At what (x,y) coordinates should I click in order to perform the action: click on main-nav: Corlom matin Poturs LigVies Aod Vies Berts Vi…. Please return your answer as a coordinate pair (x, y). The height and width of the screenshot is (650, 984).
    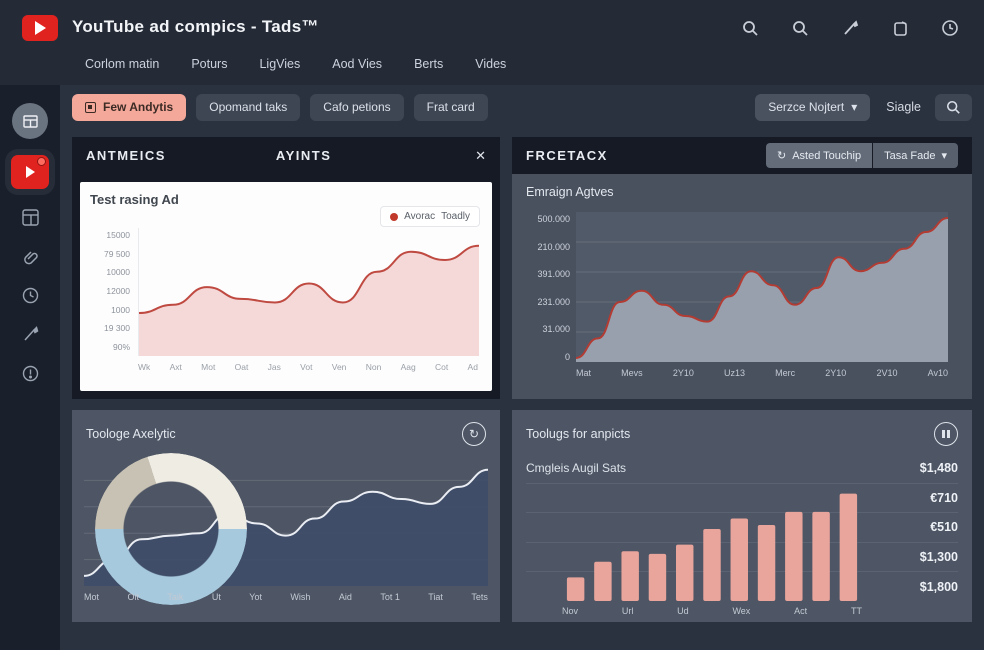
    Looking at the image, I should click on (295, 64).